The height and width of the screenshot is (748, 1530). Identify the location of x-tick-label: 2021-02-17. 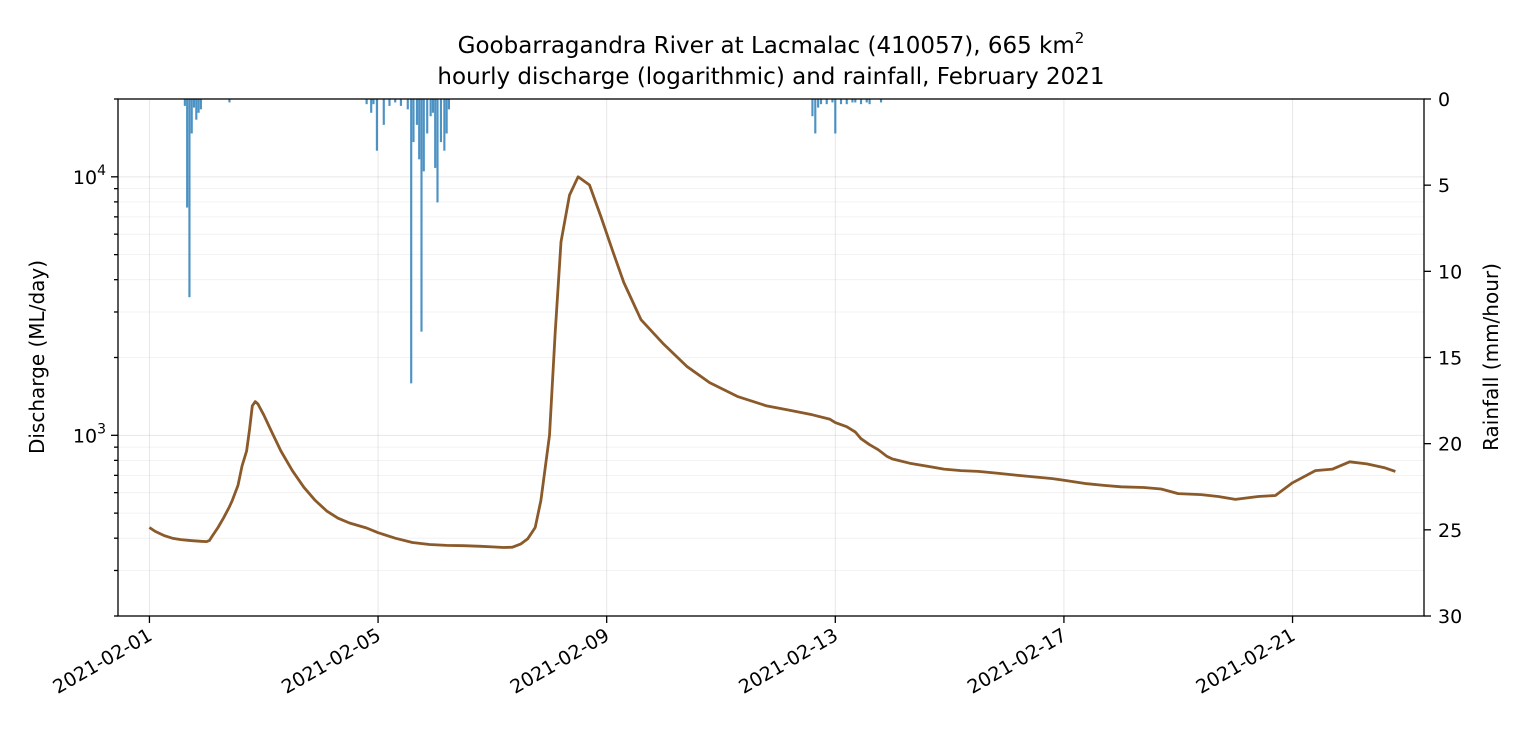
(1017, 661).